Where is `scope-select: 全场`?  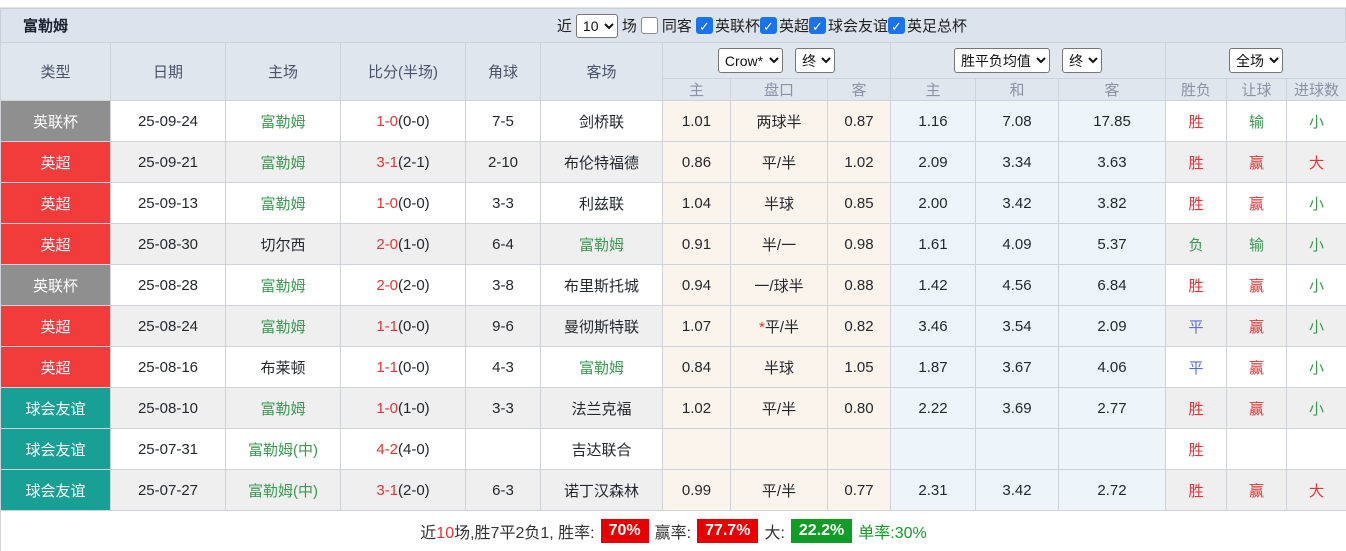 scope-select: 全场 is located at coordinates (1256, 60).